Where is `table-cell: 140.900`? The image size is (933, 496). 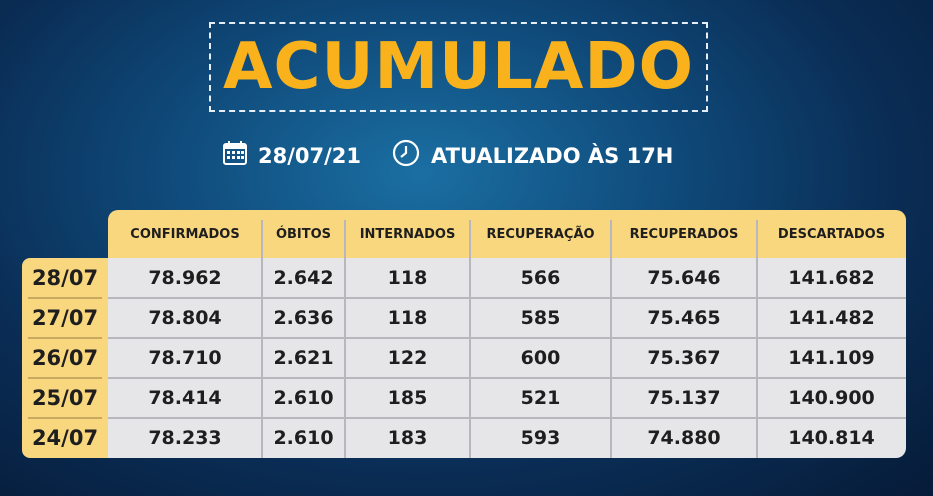
table-cell: 140.900 is located at coordinates (831, 398).